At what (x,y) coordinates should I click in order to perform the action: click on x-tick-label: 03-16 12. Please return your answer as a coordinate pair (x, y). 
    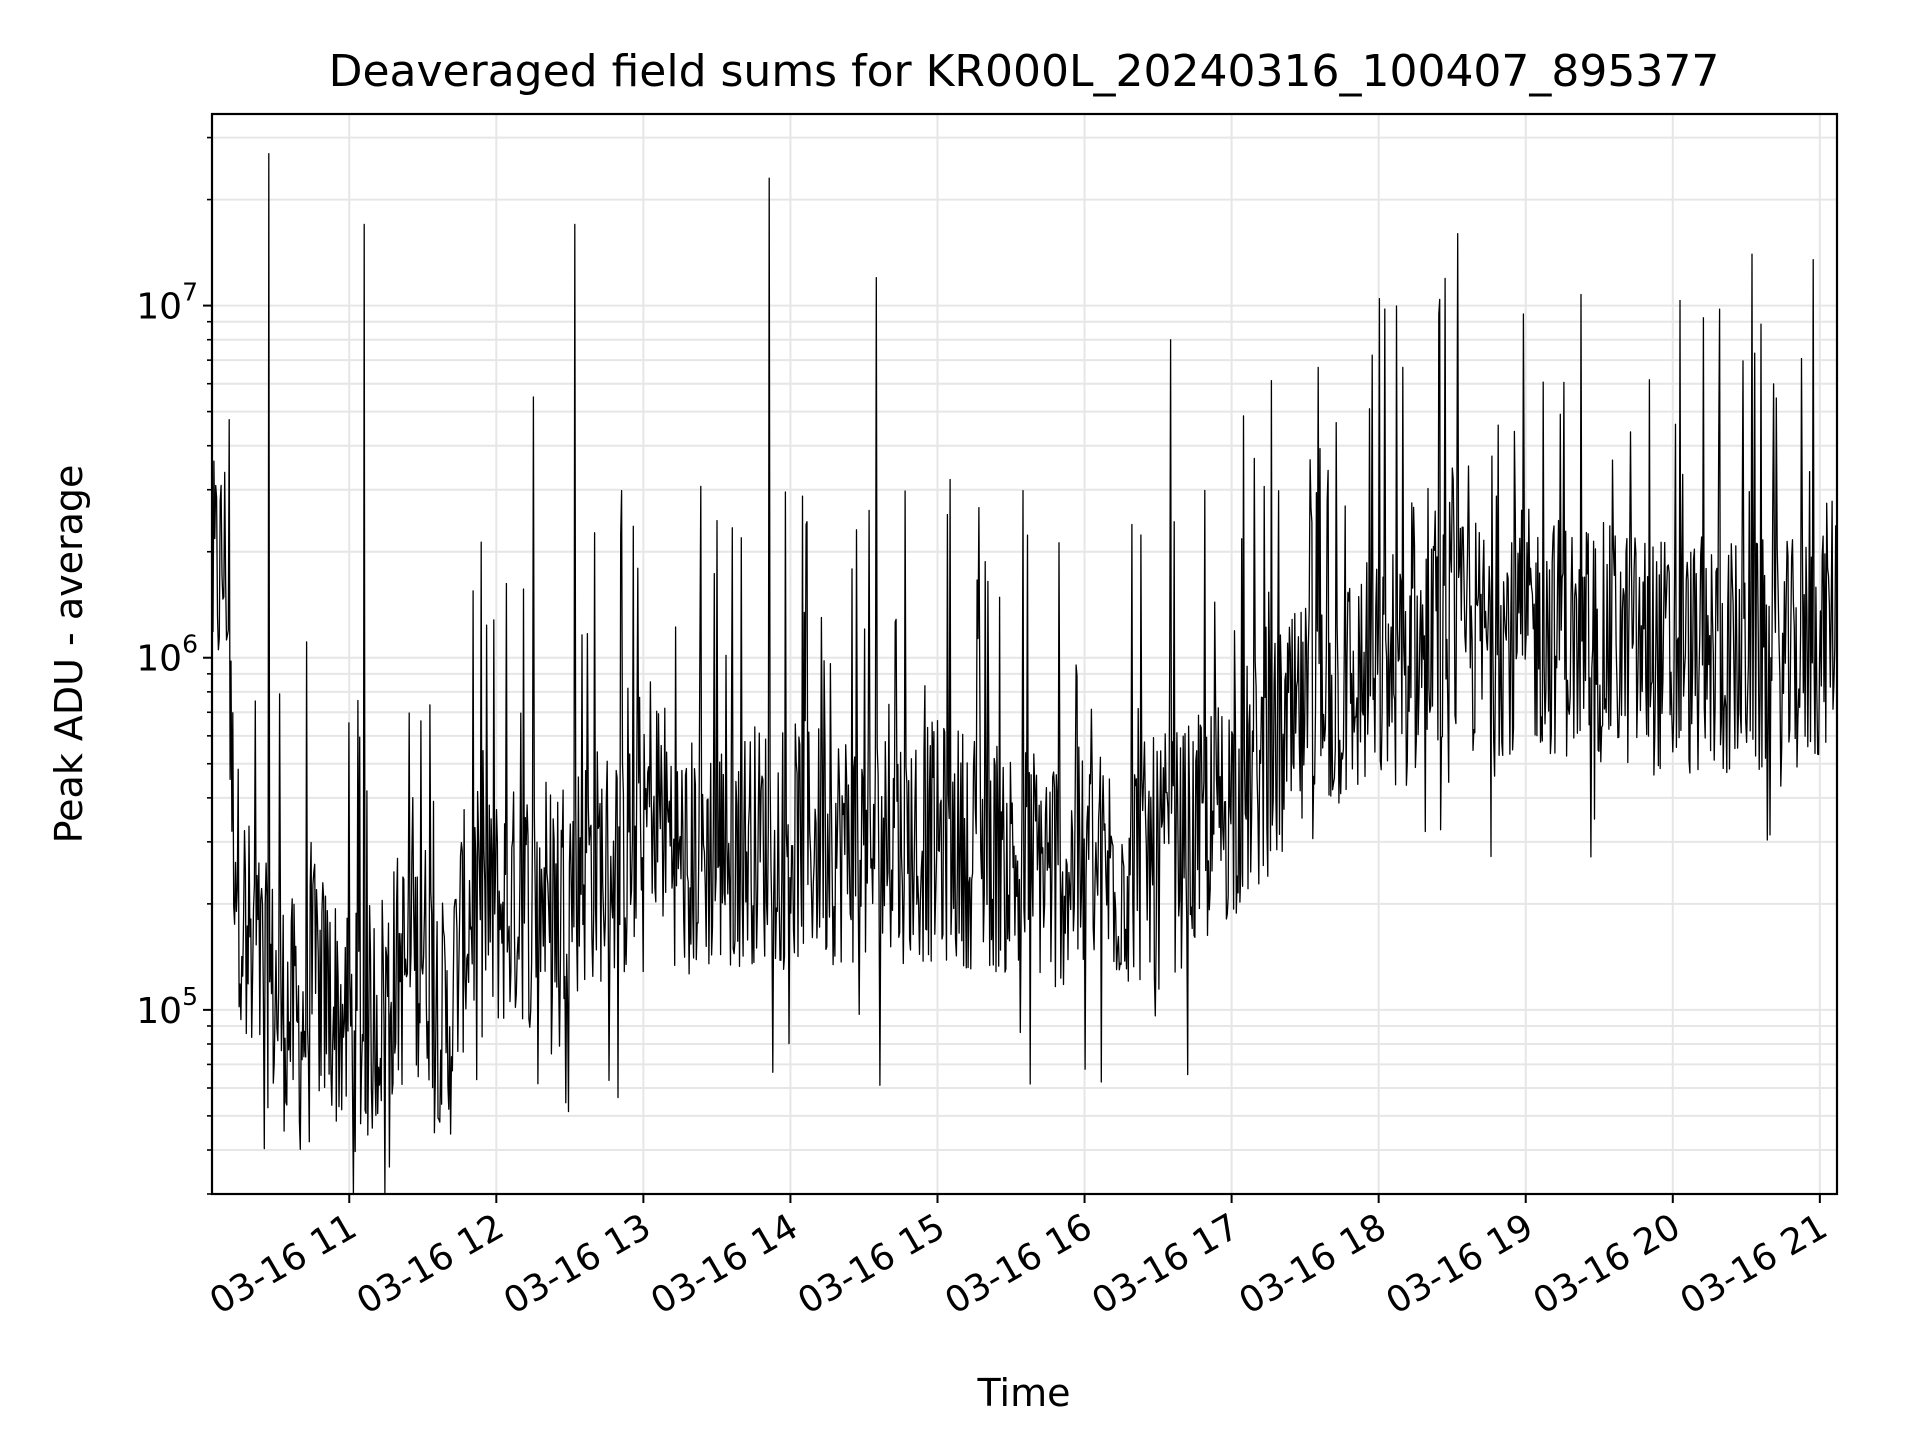
    Looking at the image, I should click on (430, 1264).